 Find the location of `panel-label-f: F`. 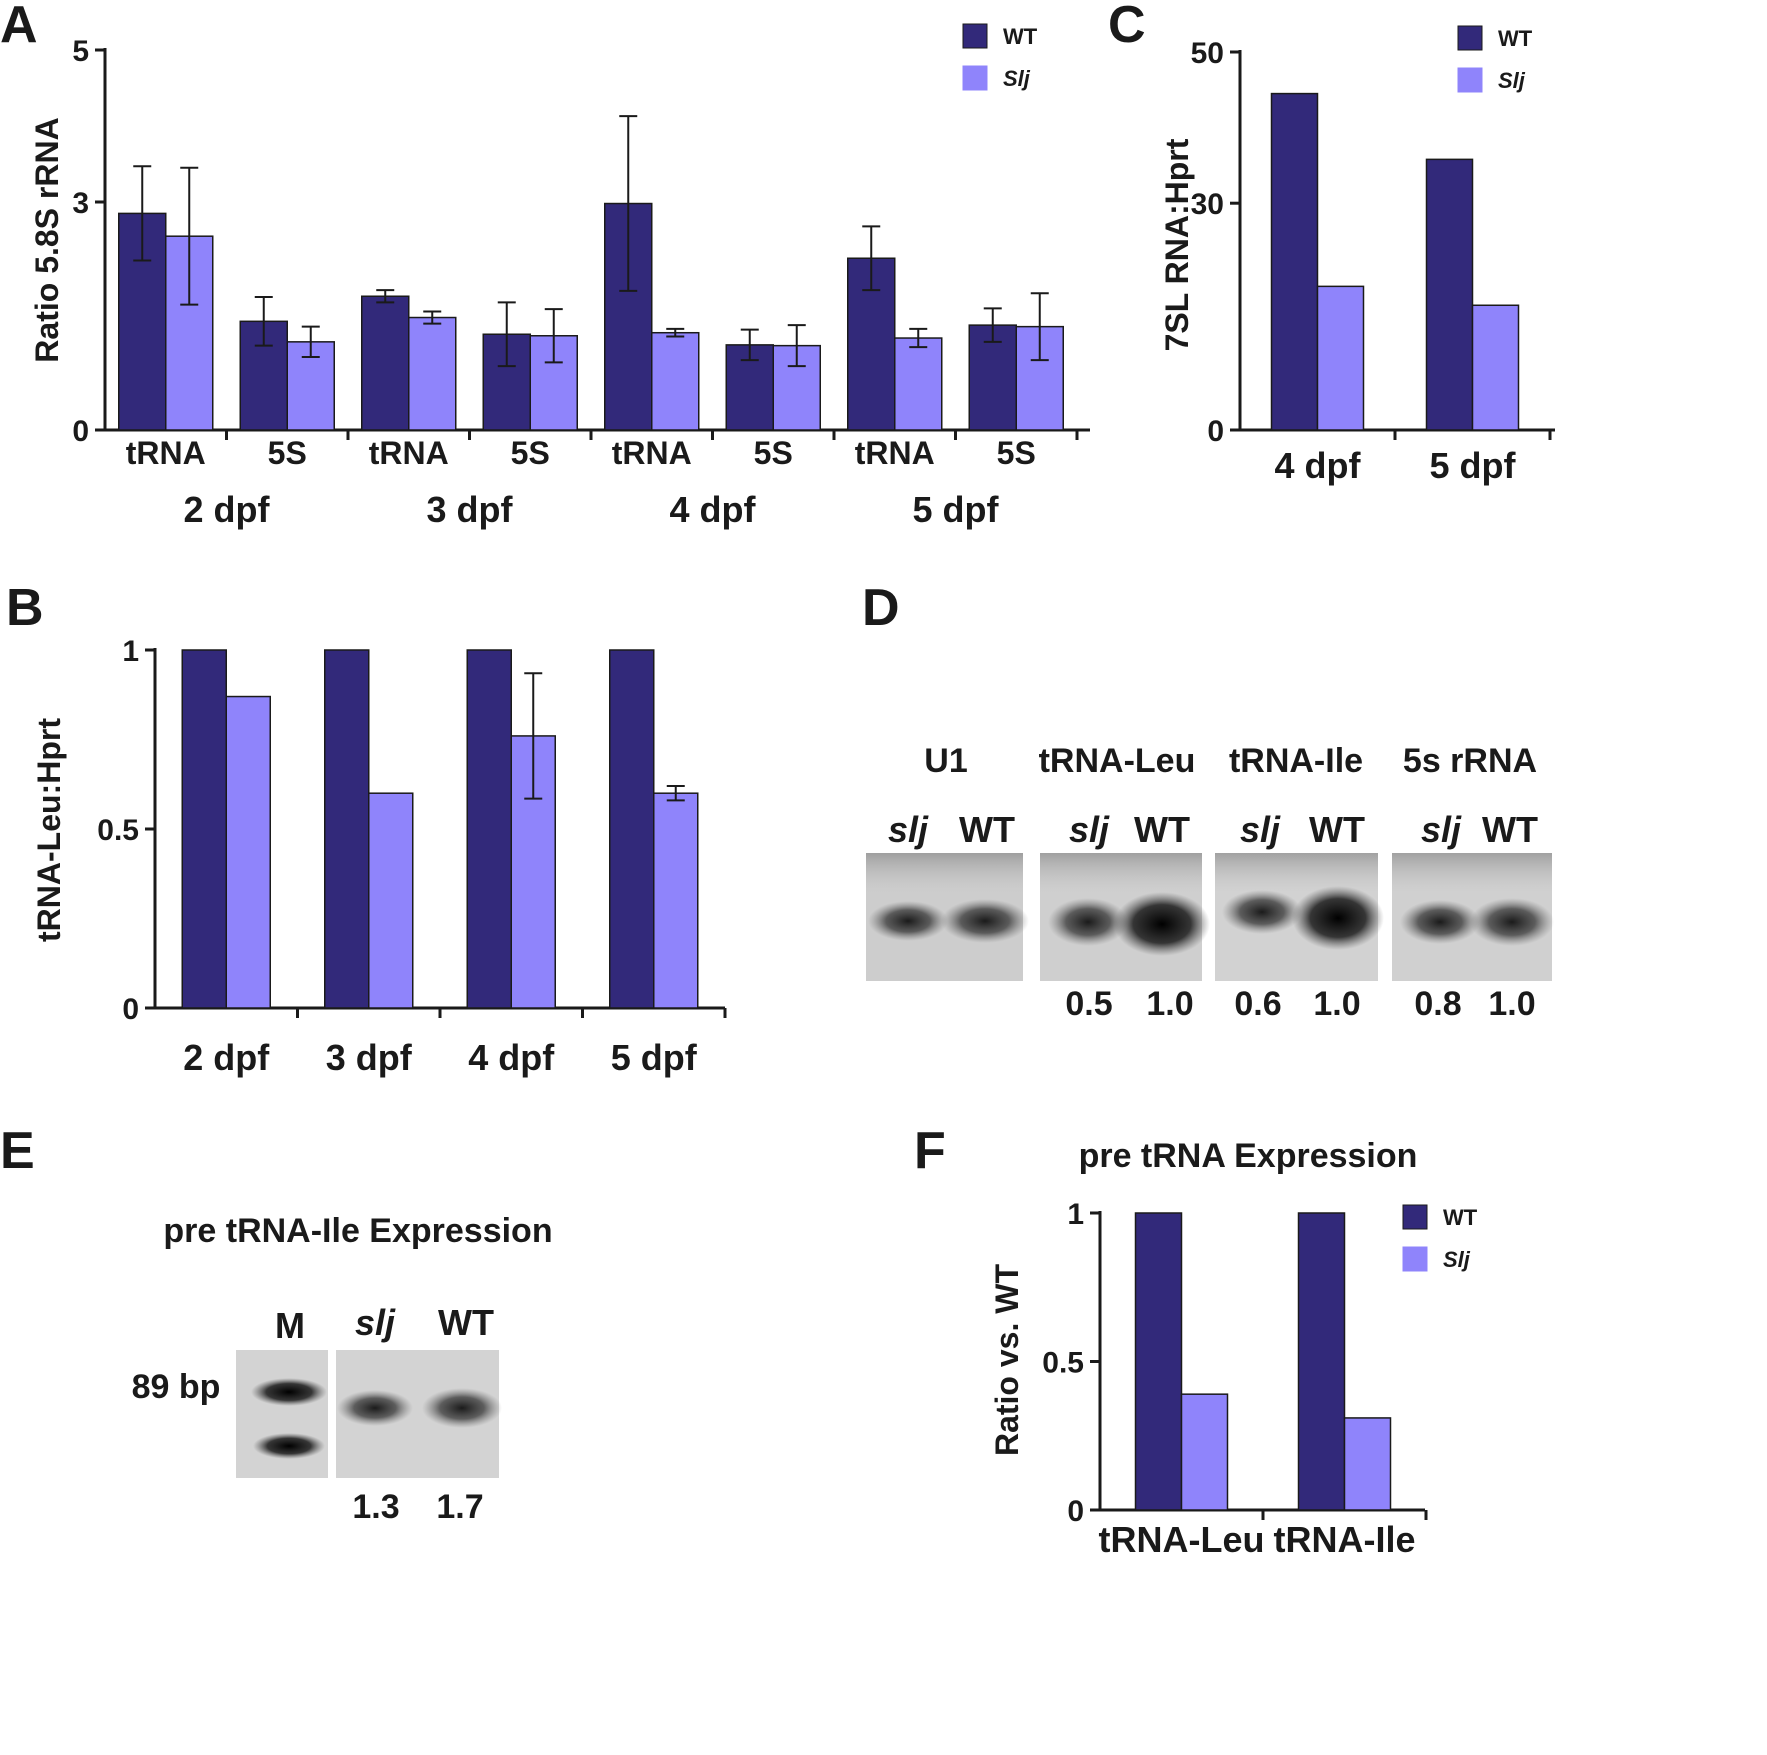

panel-label-f: F is located at coordinates (930, 1151).